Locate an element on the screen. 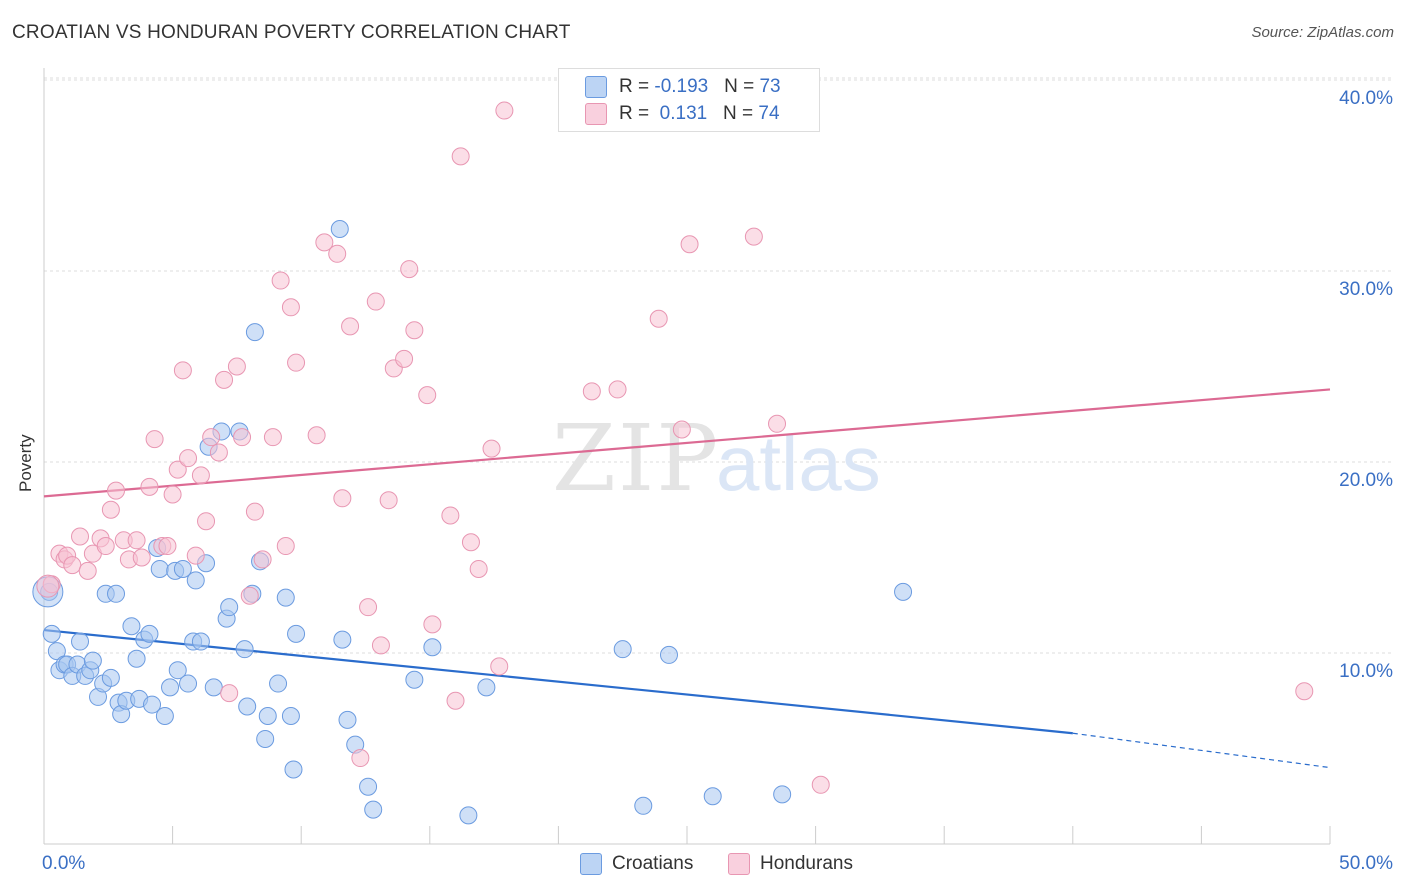  trend-line-croatians-extension is located at coordinates (1201, 750).